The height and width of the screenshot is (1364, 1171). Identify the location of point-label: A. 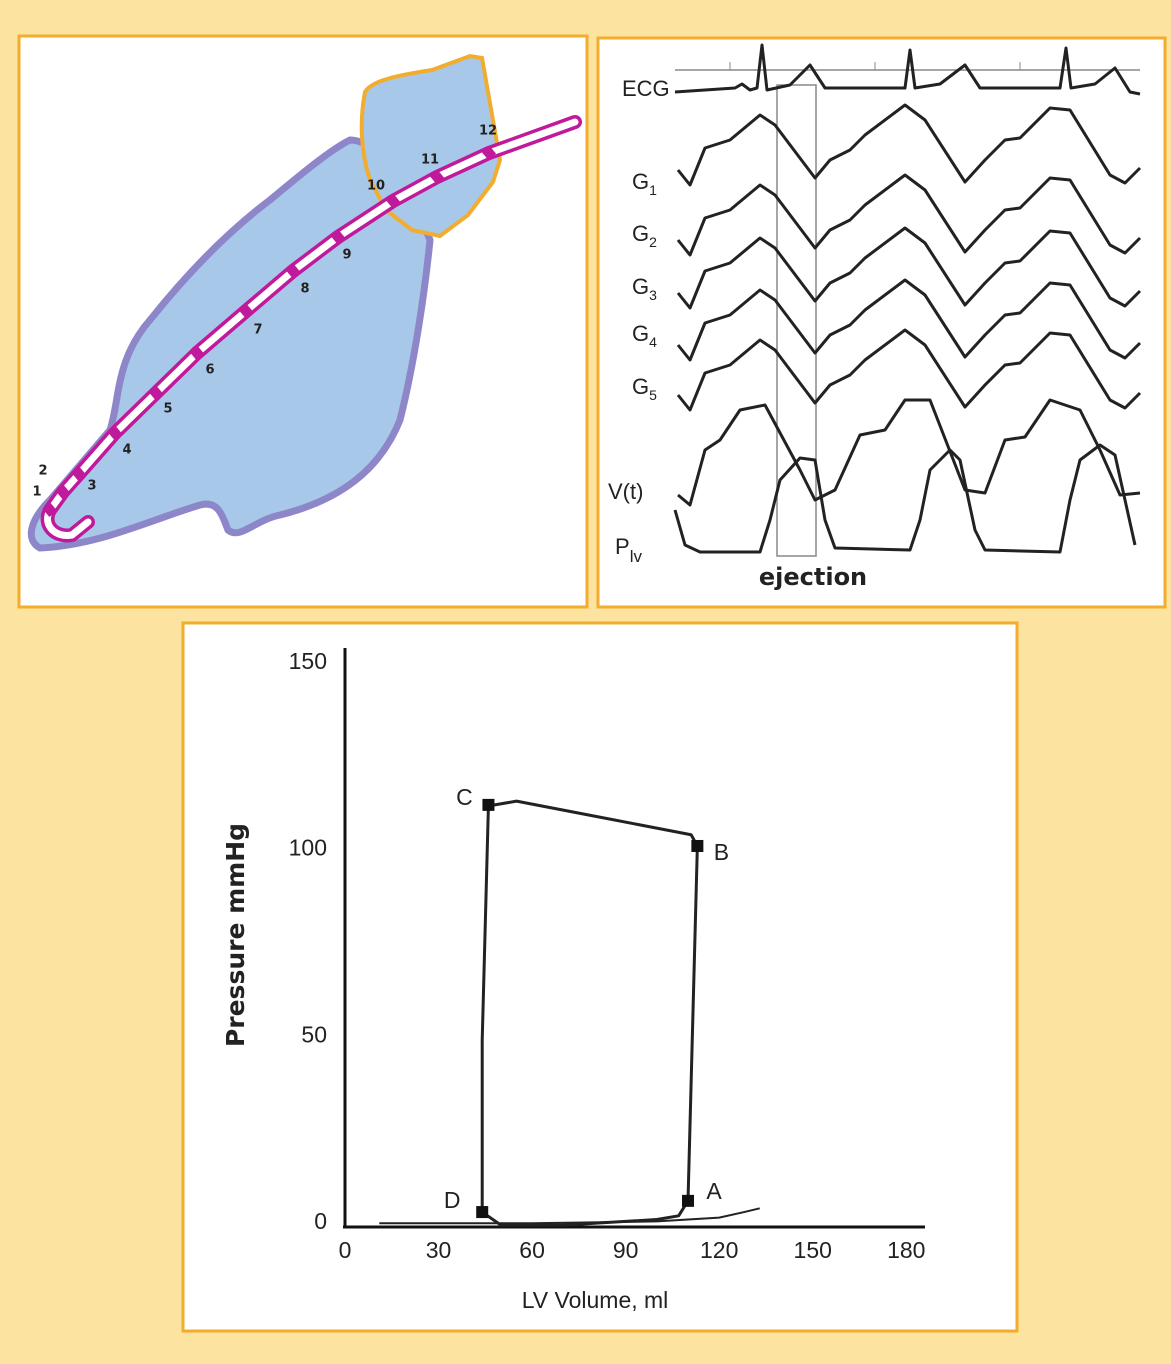
(714, 1191).